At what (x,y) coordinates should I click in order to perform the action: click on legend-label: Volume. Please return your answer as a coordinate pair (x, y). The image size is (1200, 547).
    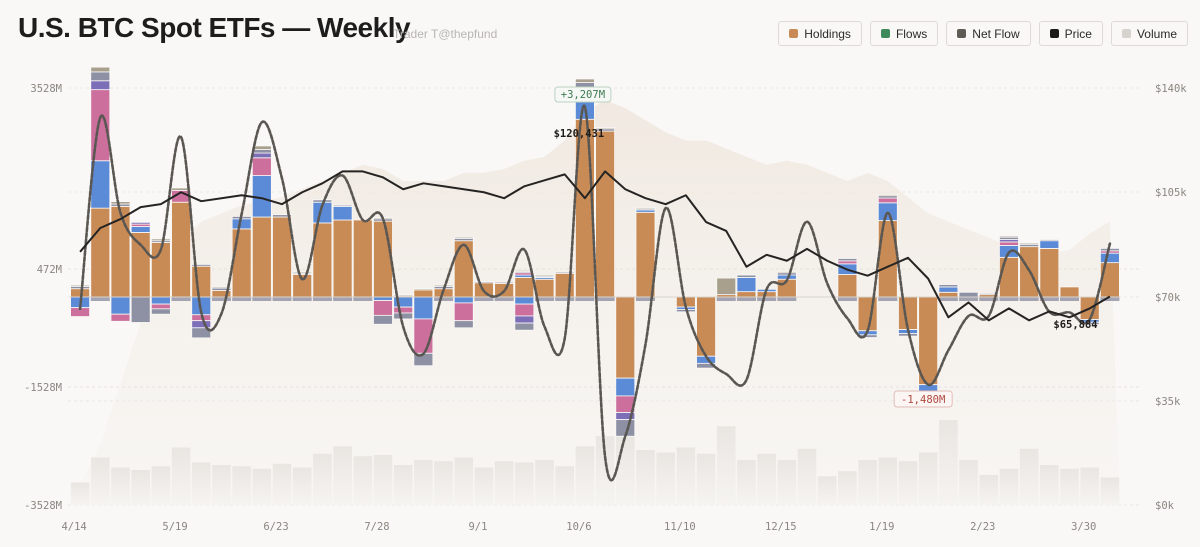
    Looking at the image, I should click on (1156, 33).